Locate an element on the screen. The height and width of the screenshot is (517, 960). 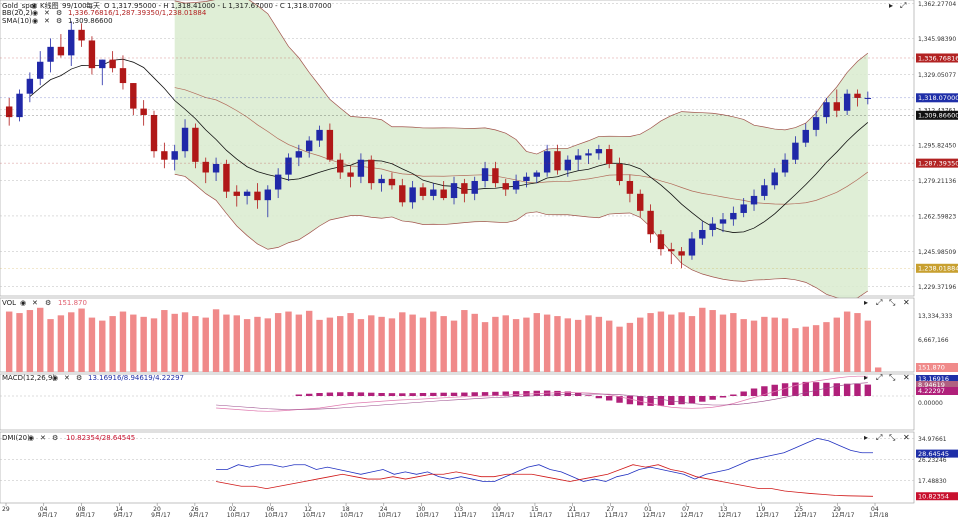
expand-icon: ⤢ is located at coordinates (878, 302).